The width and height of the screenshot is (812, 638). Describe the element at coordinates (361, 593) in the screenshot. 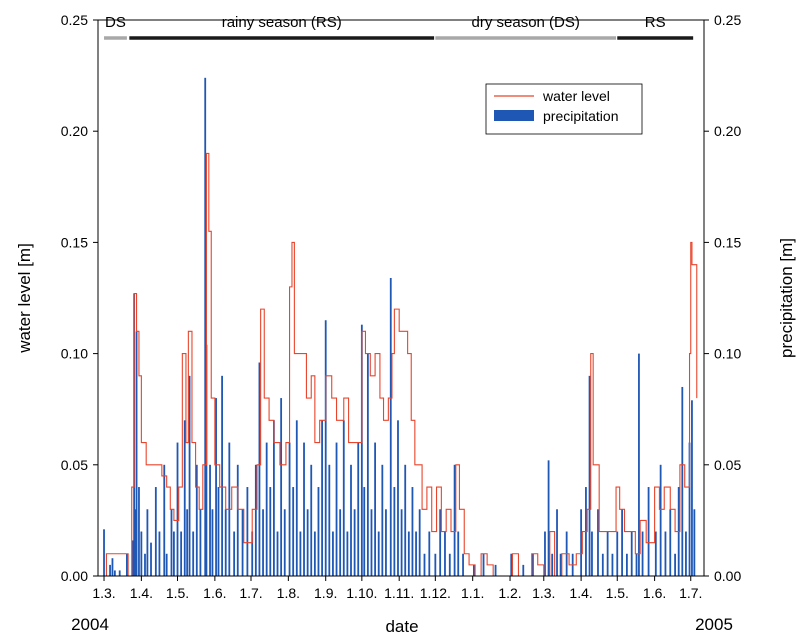

I see `x-tick-label: 1.10.` at that location.